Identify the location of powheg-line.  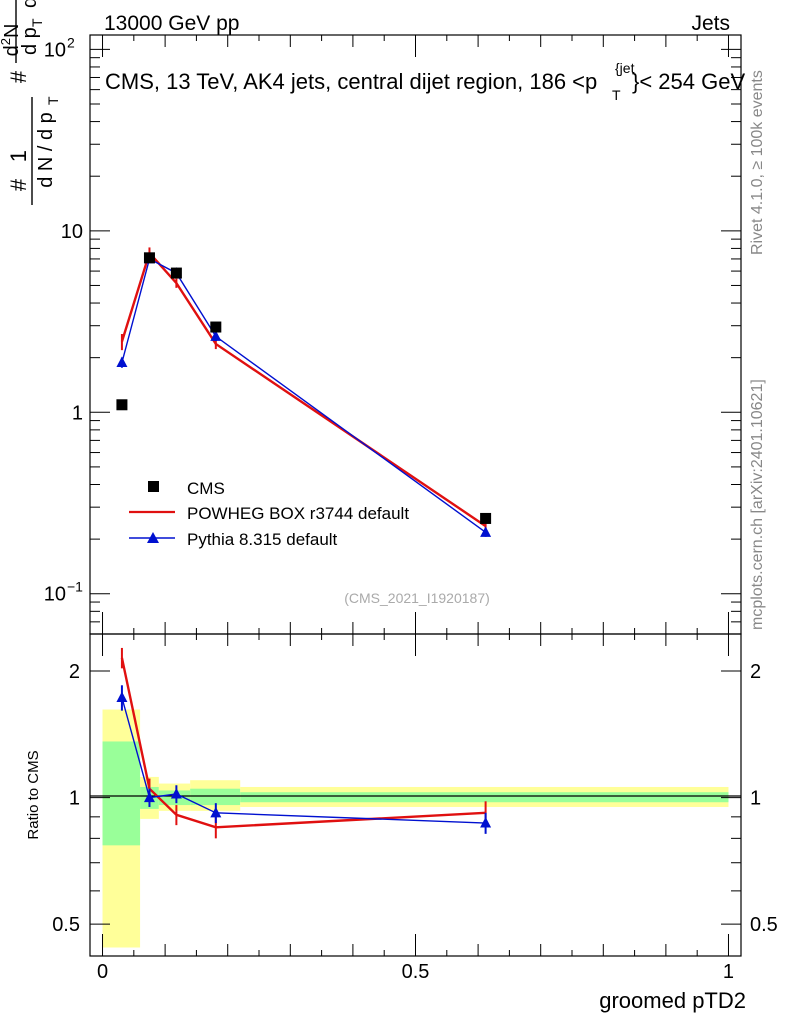
(303, 389).